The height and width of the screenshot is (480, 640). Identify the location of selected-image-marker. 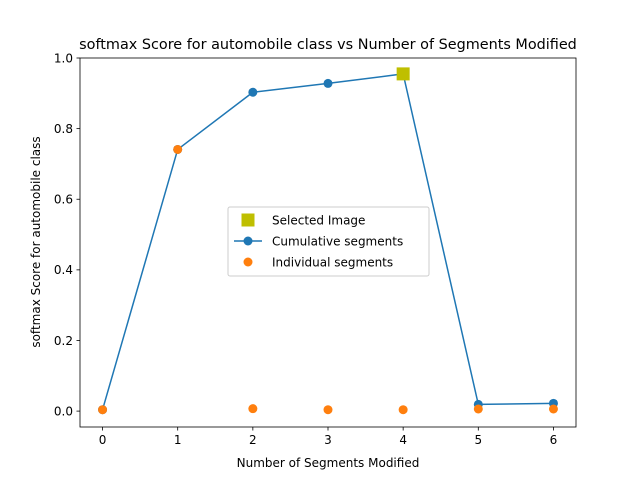
(403, 74).